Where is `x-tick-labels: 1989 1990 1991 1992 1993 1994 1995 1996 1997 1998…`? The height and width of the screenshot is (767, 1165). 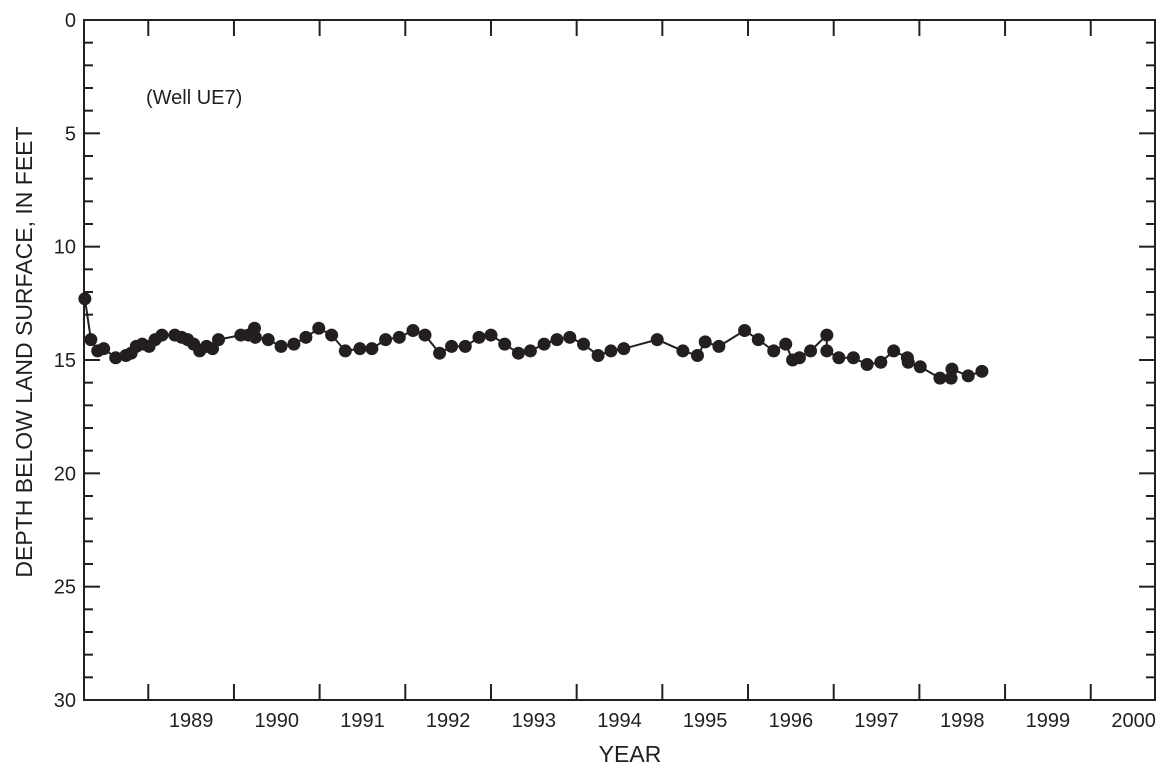
x-tick-labels: 1989 1990 1991 1992 1993 1994 1995 1996 1997 1998… is located at coordinates (662, 721).